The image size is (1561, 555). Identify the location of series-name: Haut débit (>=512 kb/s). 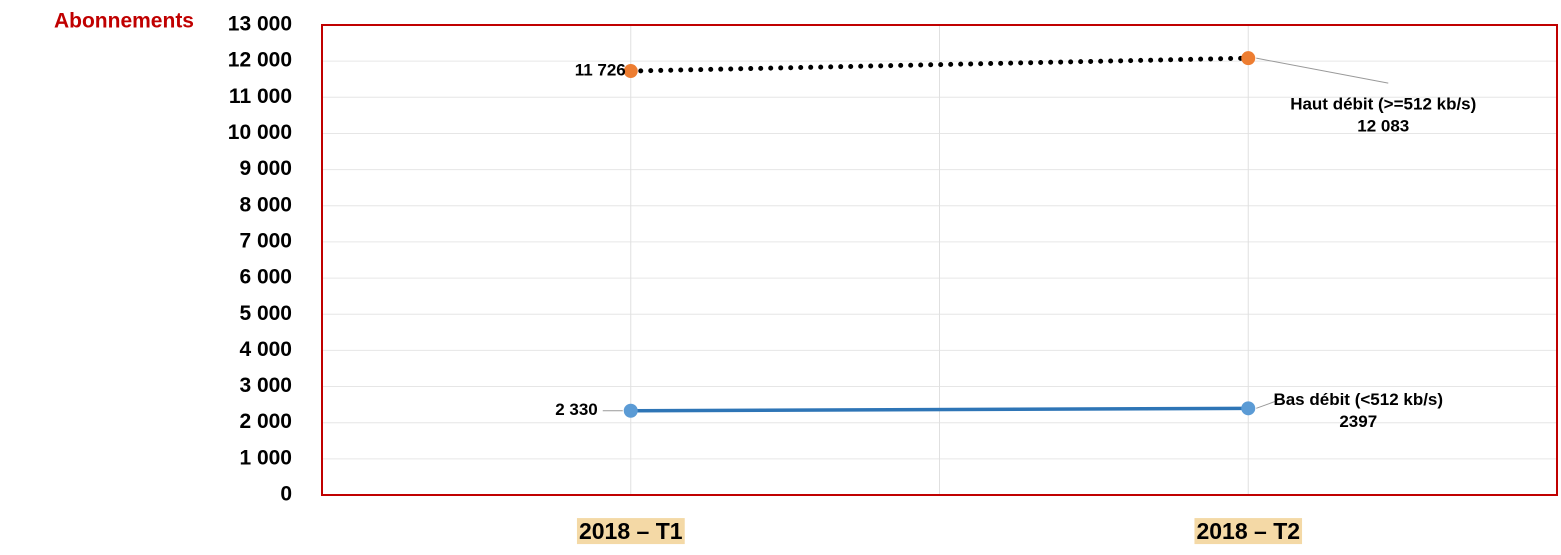
(1383, 104).